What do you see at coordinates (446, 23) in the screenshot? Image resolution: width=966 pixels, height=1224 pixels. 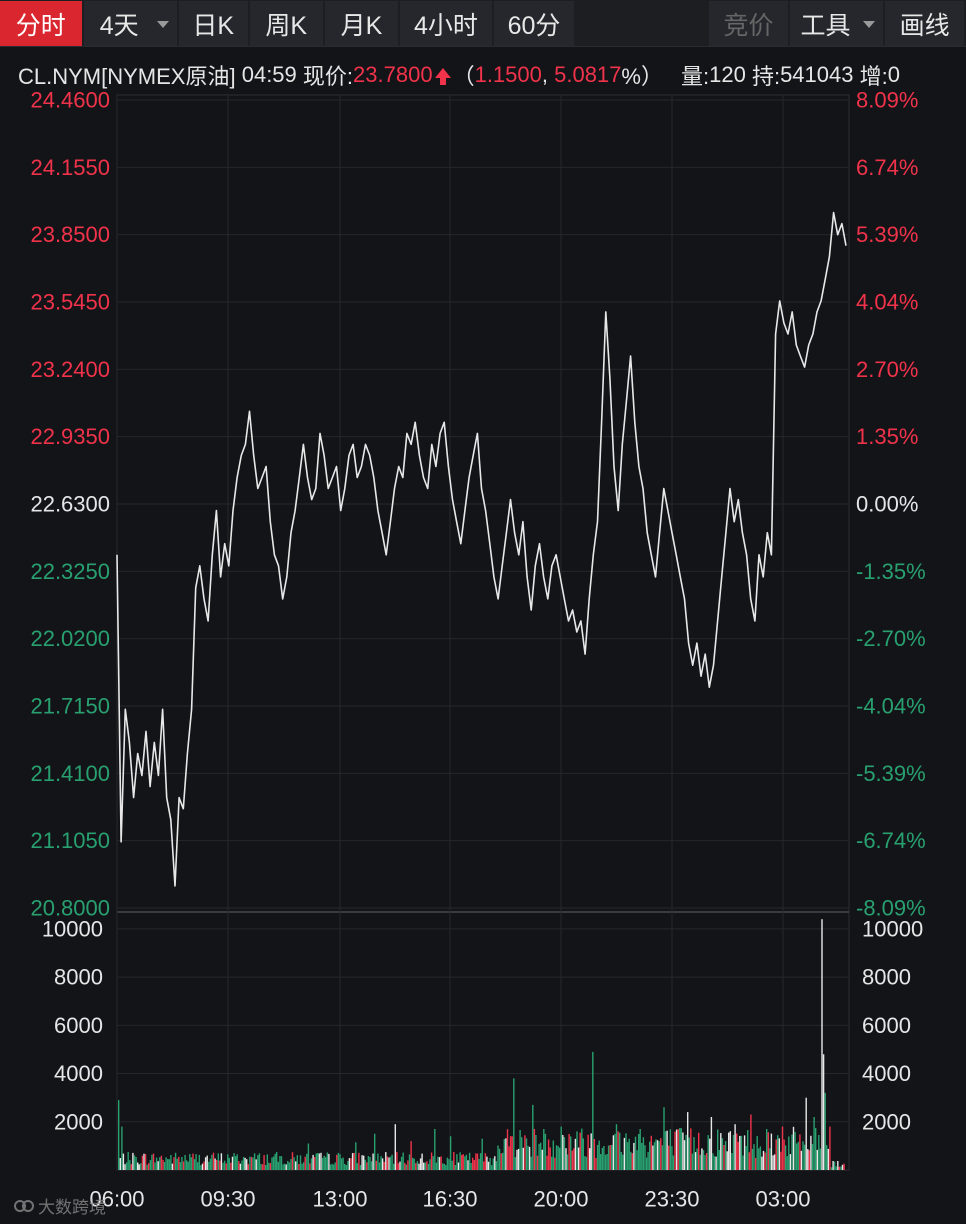 I see `tab-4hour: 4小时` at bounding box center [446, 23].